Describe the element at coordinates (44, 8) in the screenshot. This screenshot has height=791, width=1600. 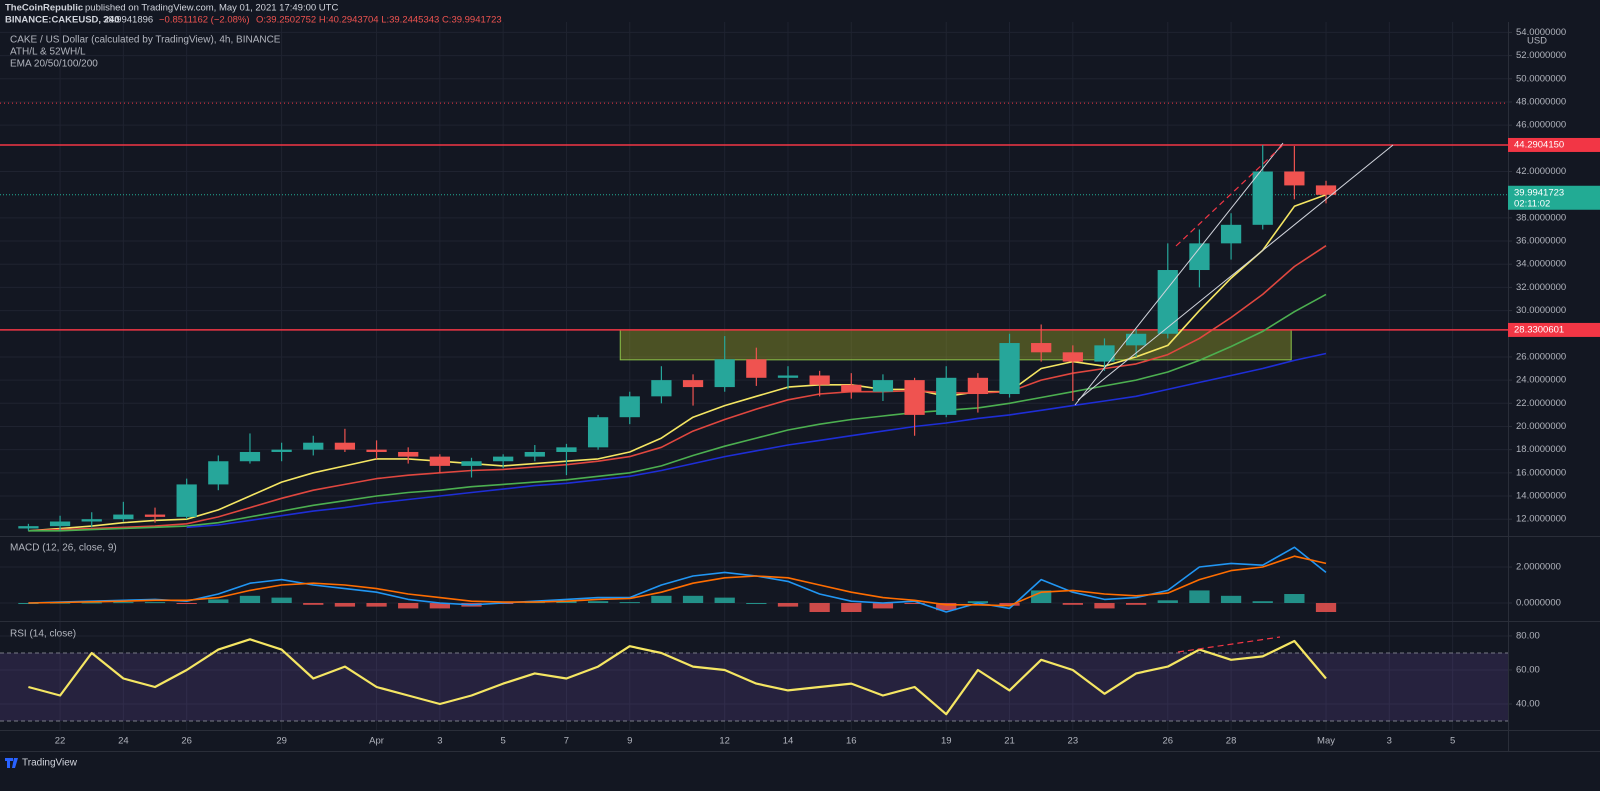
I see `publisher: TheCoinRepublic` at that location.